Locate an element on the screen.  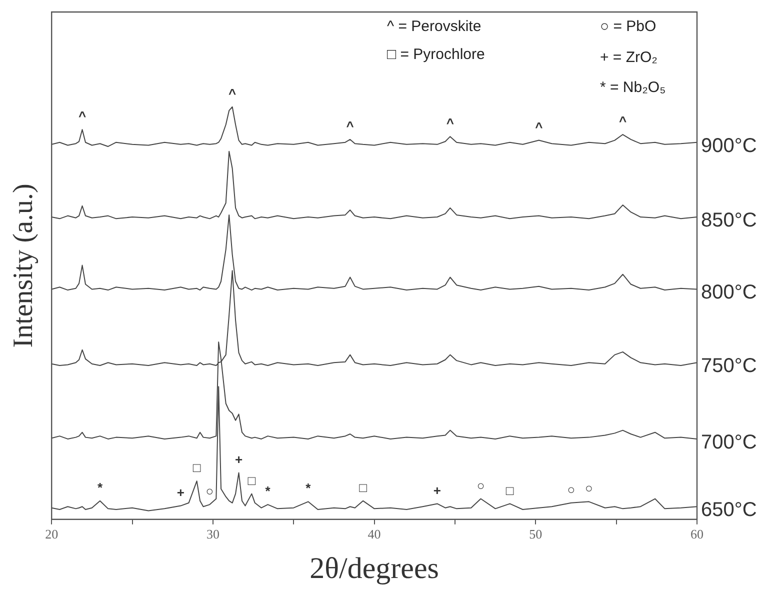
series-label: 900°C is located at coordinates (729, 145).